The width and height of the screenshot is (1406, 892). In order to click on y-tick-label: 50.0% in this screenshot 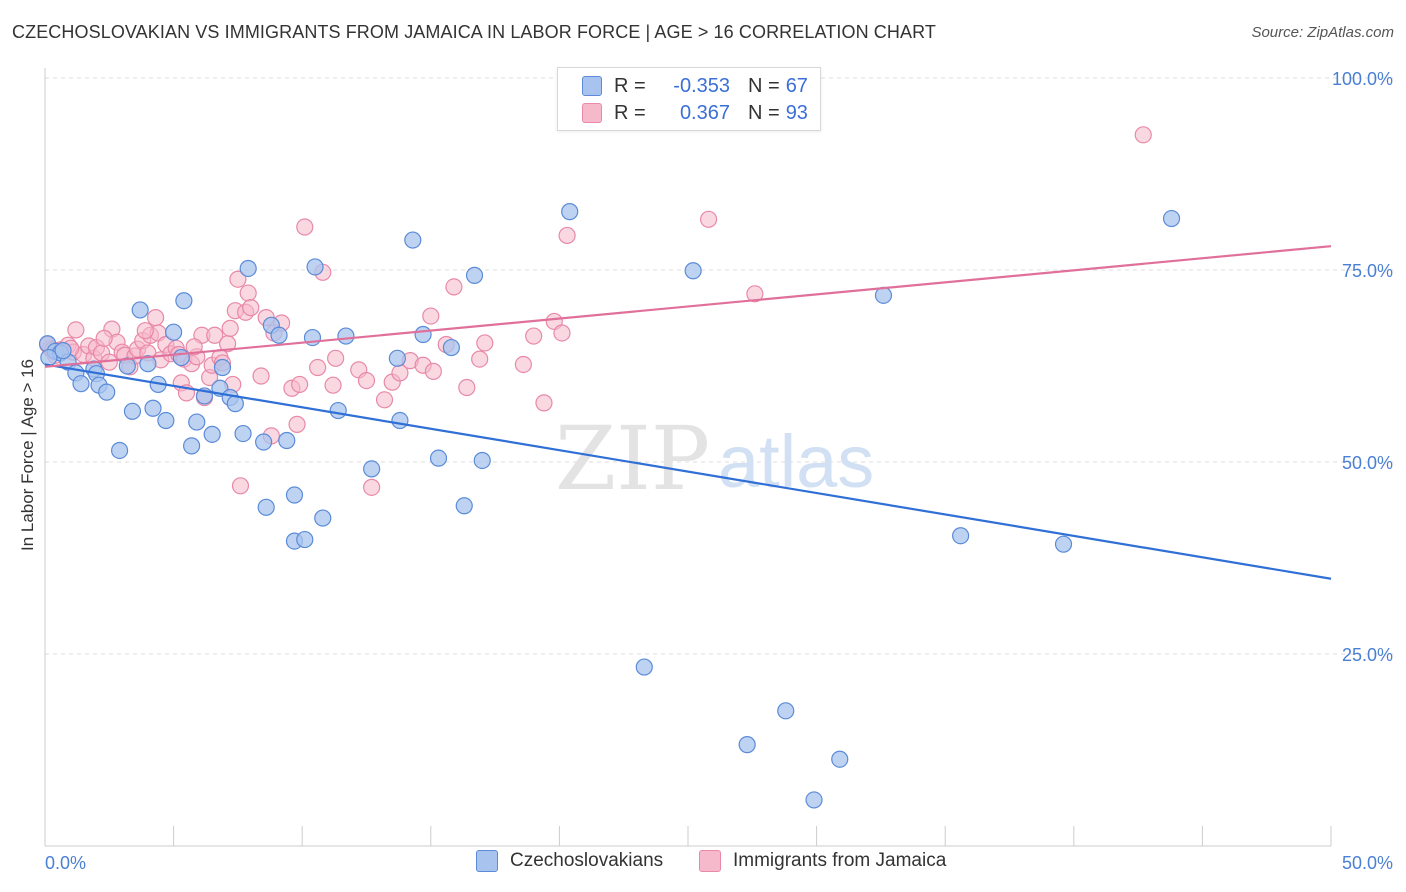, I will do `click(1367, 463)`.